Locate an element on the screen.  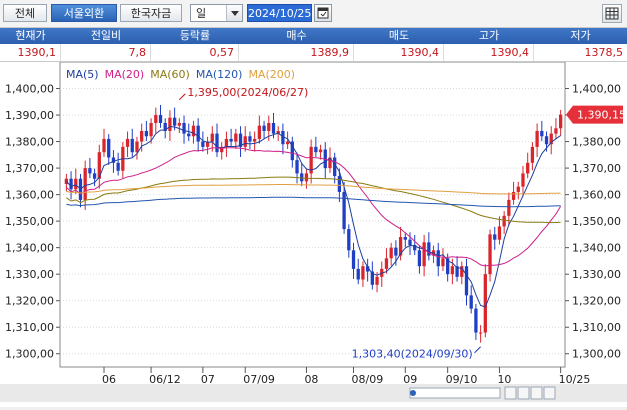
value-low: 1378,5 is located at coordinates (604, 52).